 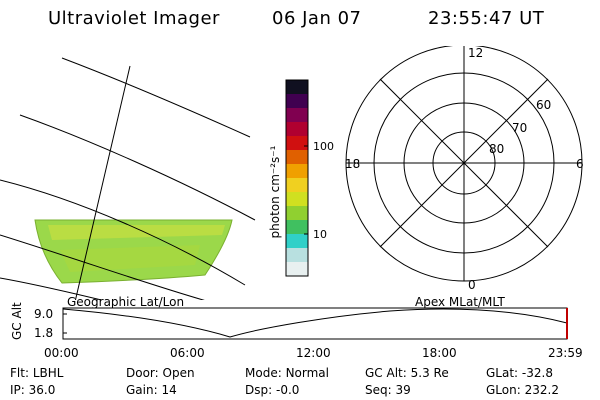 I want to click on colorbar-swatches, so click(x=297, y=178).